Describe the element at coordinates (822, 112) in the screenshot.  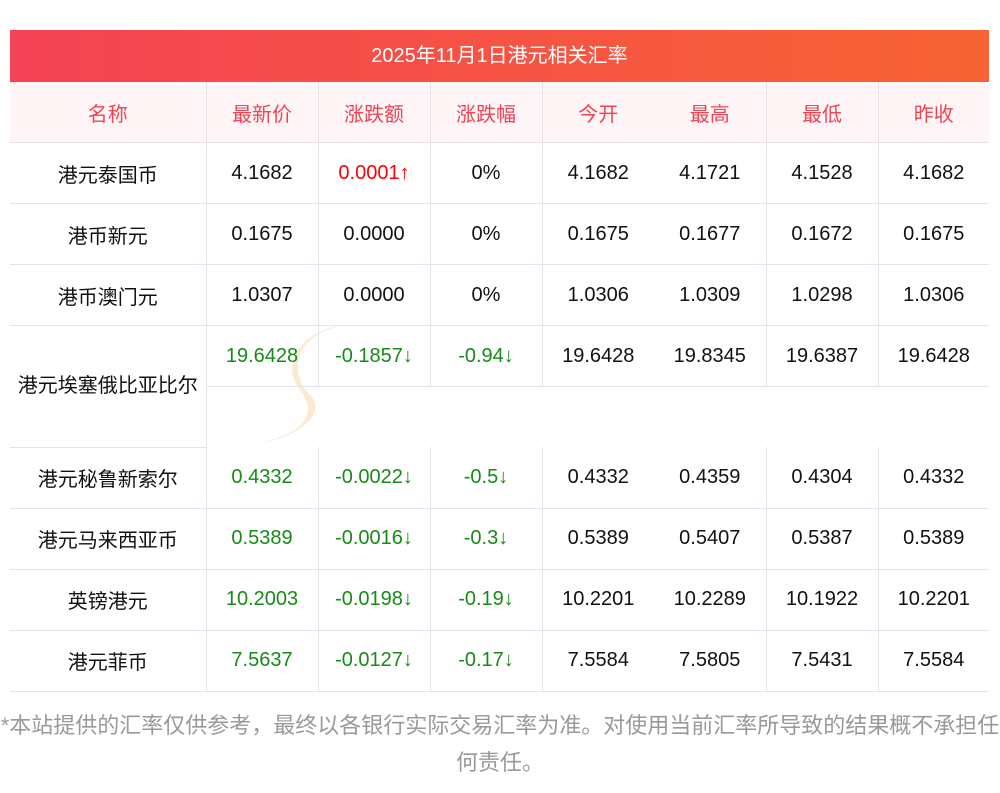
I see `column-header: 最低` at that location.